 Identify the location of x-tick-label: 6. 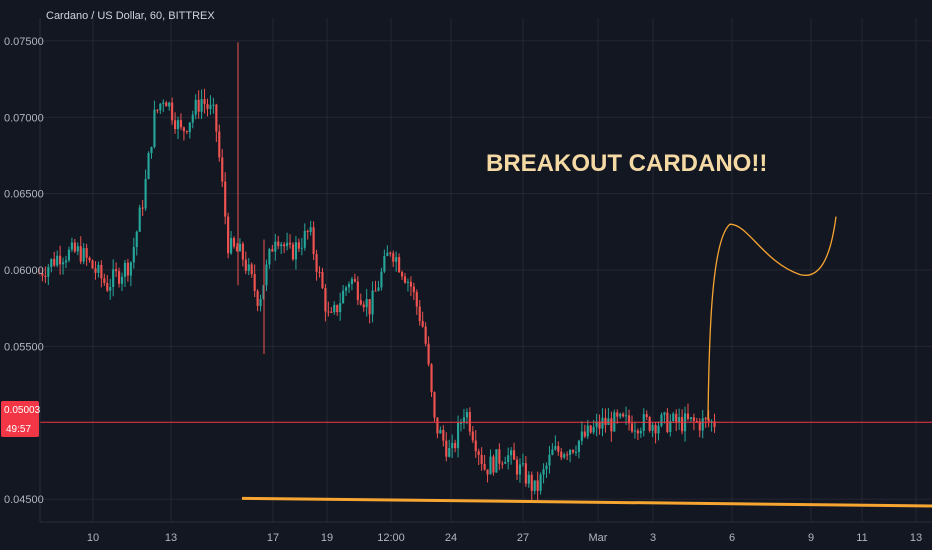
(732, 538).